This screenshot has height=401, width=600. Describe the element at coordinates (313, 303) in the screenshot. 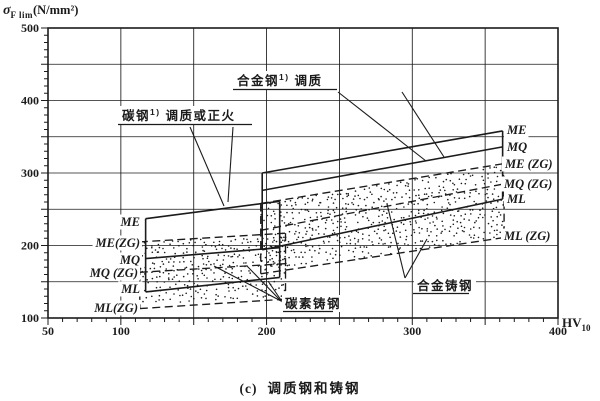

I see `carbon-cast-steel-label: 碳素铸钢` at that location.